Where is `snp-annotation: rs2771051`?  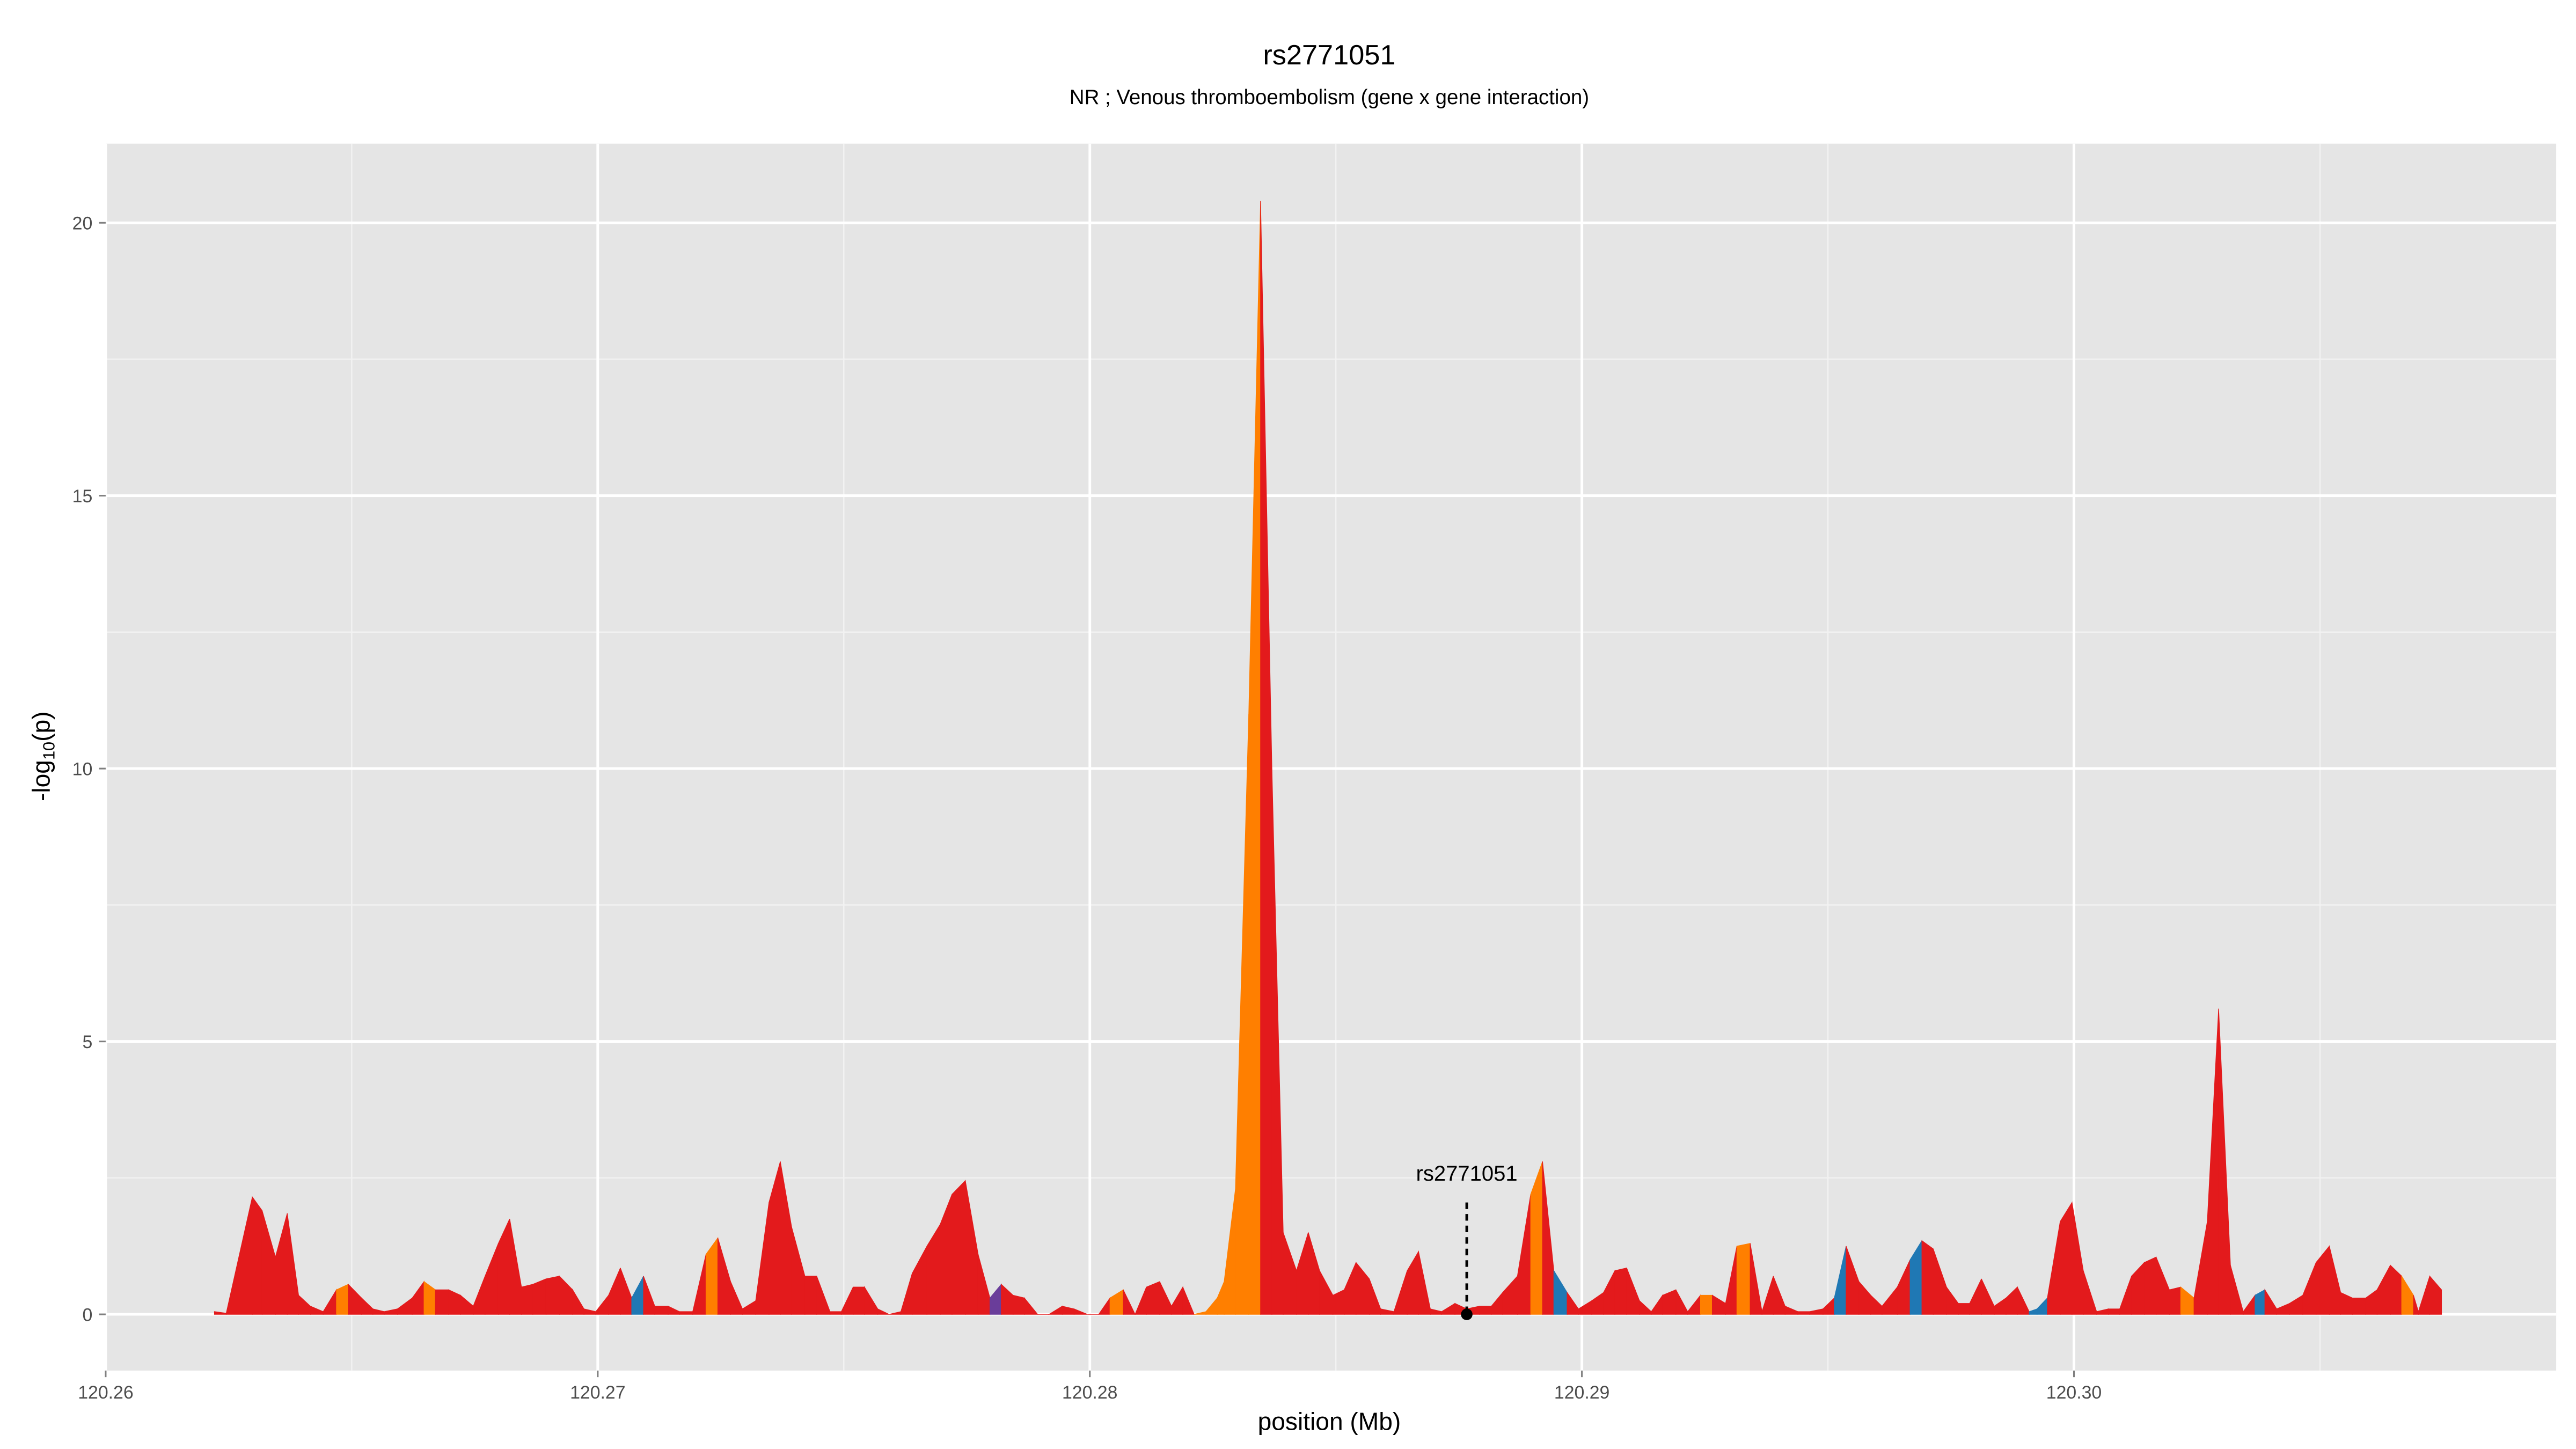
snp-annotation: rs2771051 is located at coordinates (1467, 1241).